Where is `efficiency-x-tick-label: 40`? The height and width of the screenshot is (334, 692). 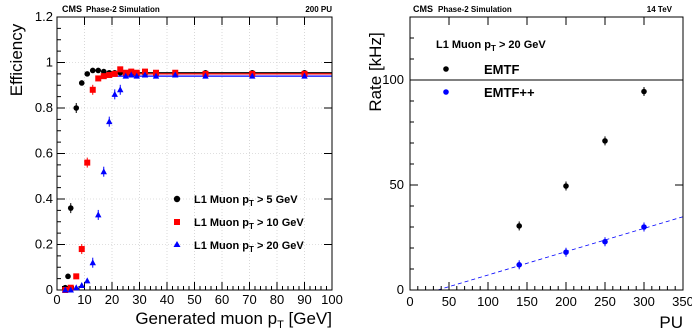
efficiency-x-tick-label: 40 is located at coordinates (167, 299).